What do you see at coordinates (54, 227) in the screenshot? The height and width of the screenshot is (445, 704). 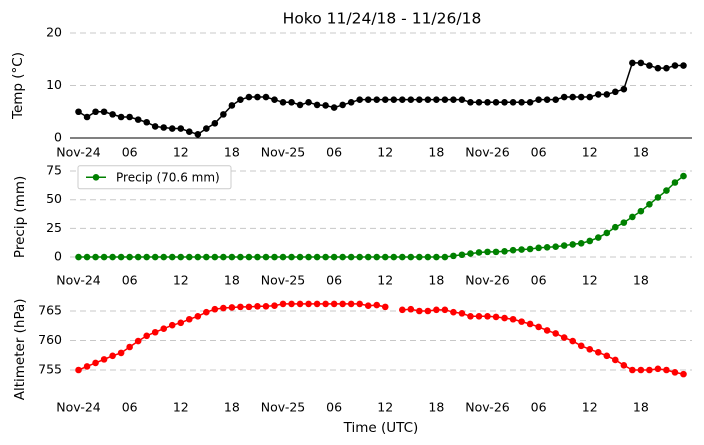 I see `y-tick-label: 25` at bounding box center [54, 227].